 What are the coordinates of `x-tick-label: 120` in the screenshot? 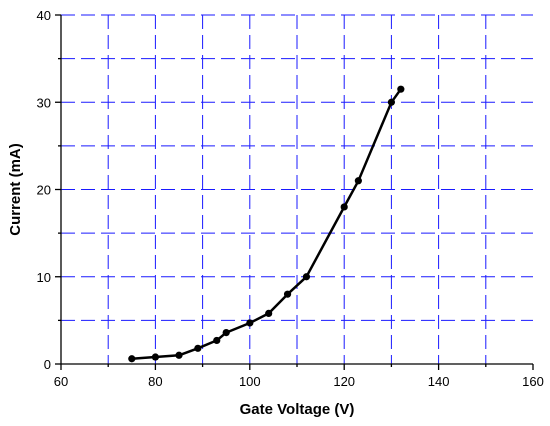 It's located at (344, 381).